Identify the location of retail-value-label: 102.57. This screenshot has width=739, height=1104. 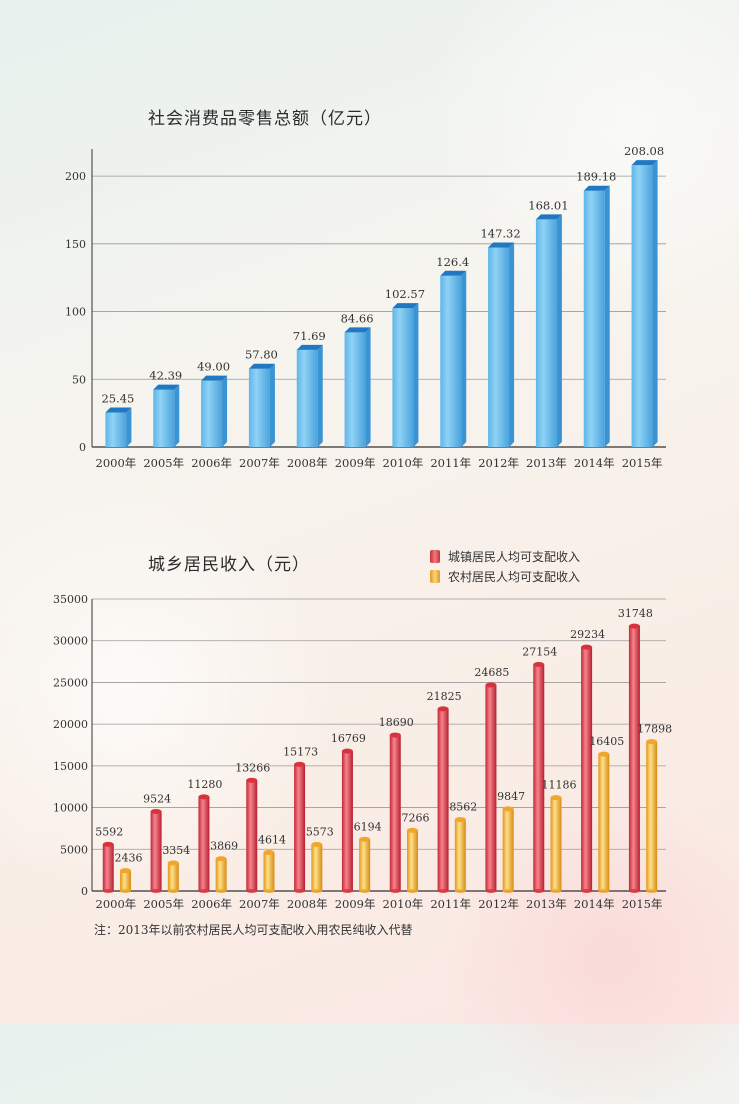
(405, 294).